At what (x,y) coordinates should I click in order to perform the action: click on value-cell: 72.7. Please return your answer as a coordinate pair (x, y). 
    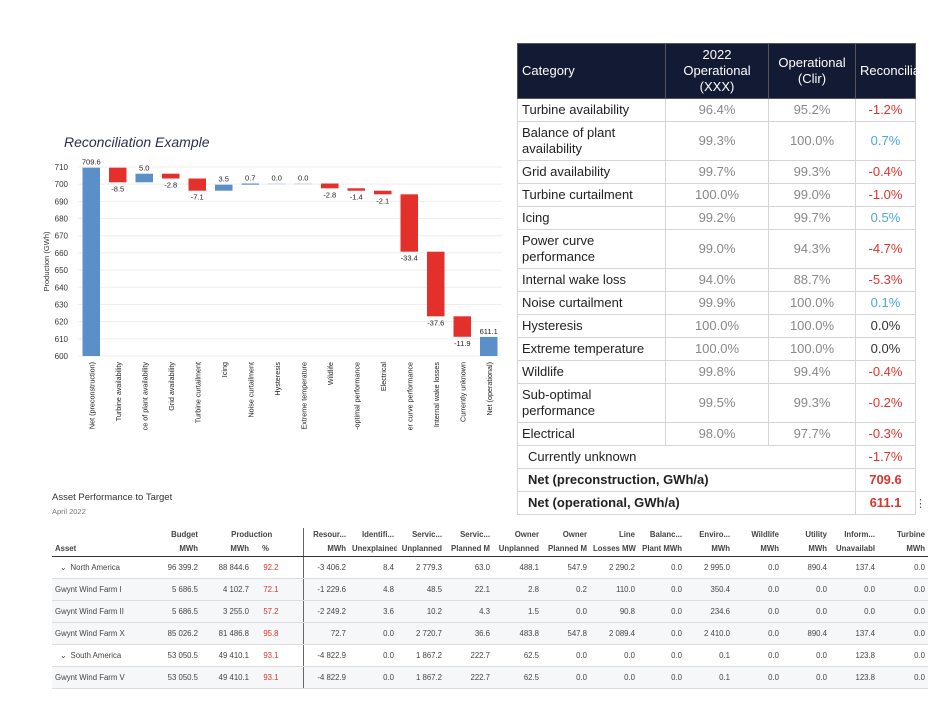
    Looking at the image, I should click on (326, 633).